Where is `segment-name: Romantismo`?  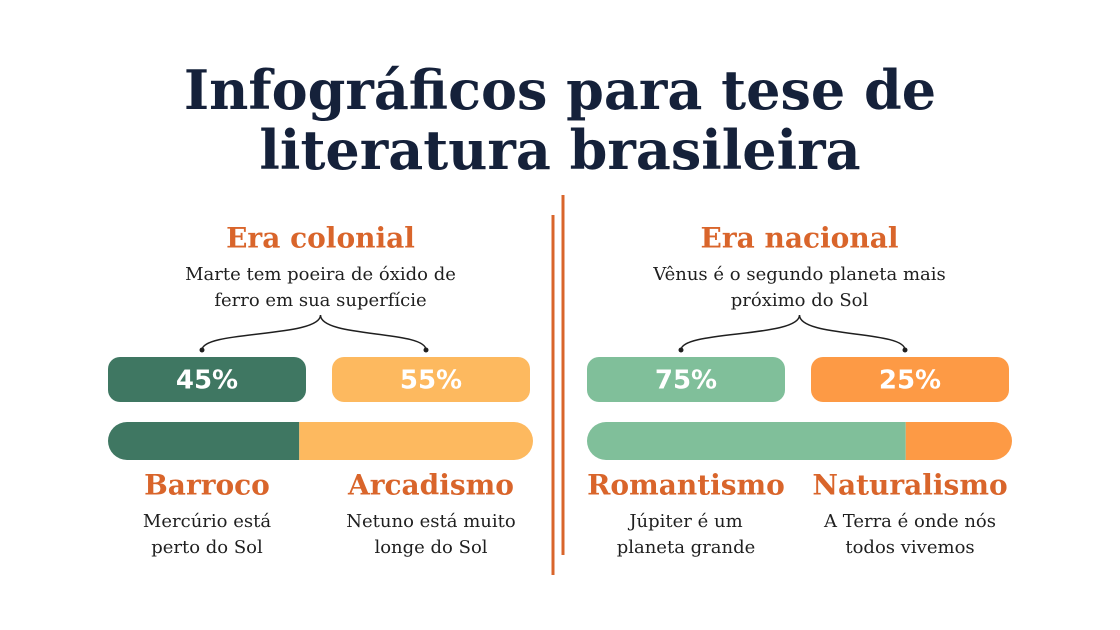
segment-name: Romantismo is located at coordinates (686, 485).